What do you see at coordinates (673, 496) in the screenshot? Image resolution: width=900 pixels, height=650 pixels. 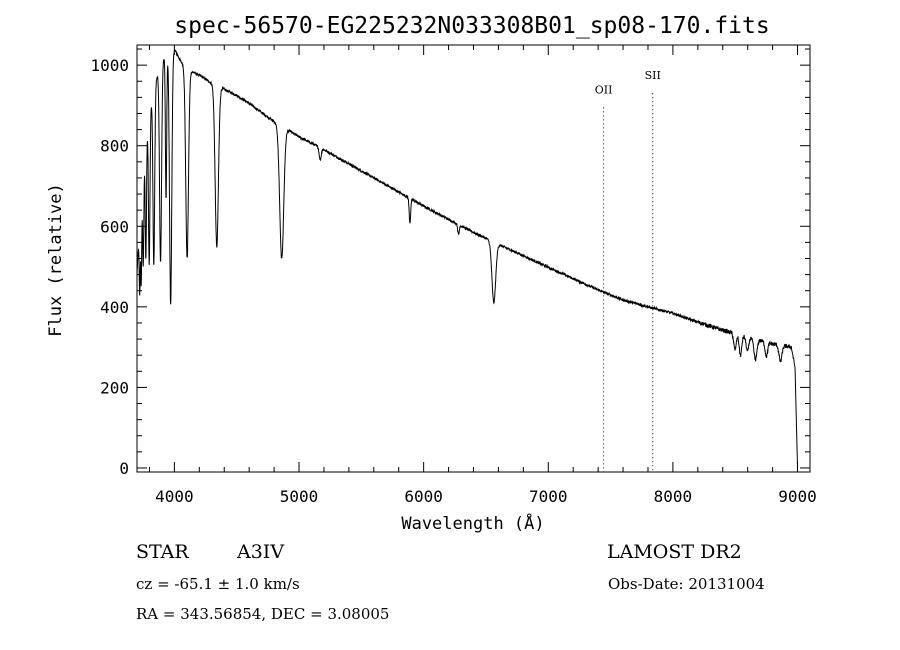 I see `x-tick-label: 8000` at bounding box center [673, 496].